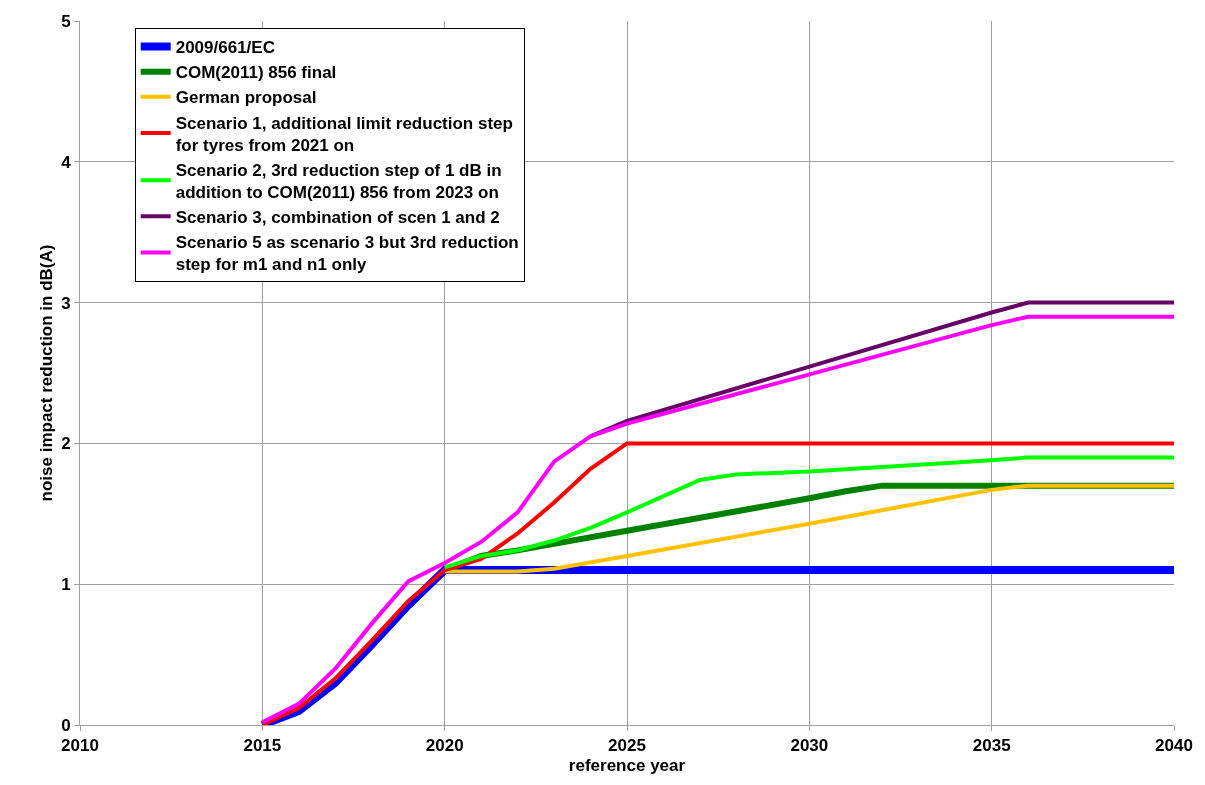 The image size is (1205, 785). Describe the element at coordinates (66, 585) in the screenshot. I see `y-tick-label: 1` at that location.